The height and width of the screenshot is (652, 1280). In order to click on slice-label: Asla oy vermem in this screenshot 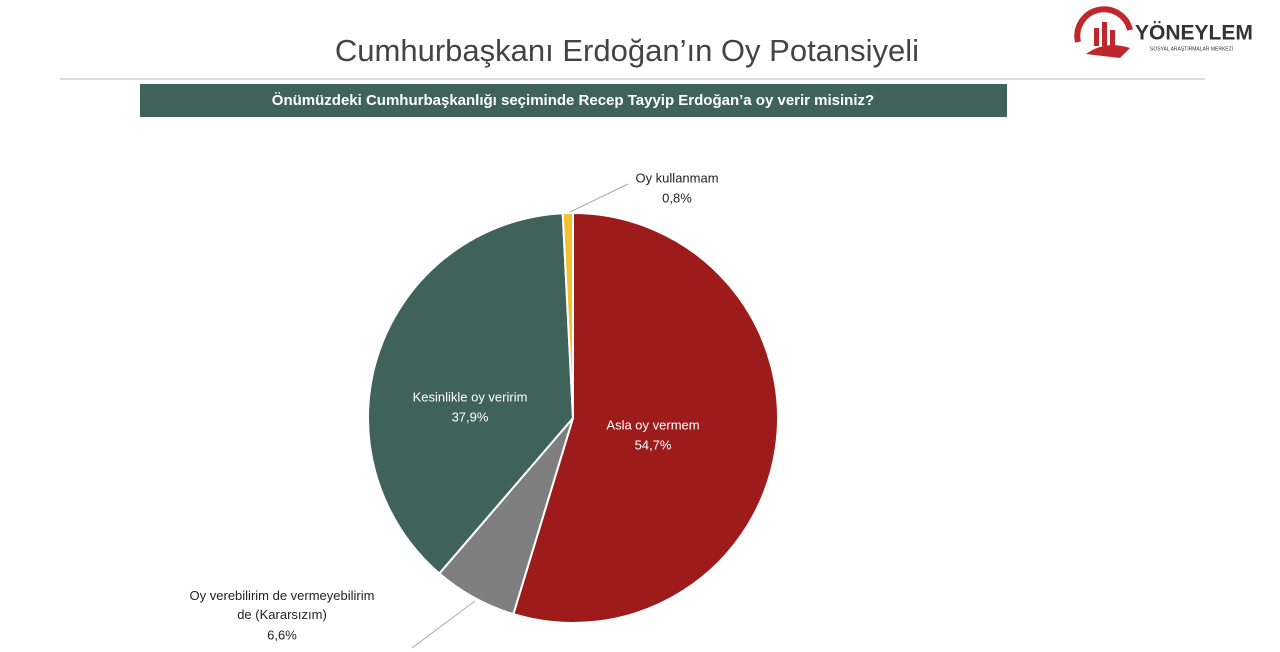, I will do `click(653, 425)`.